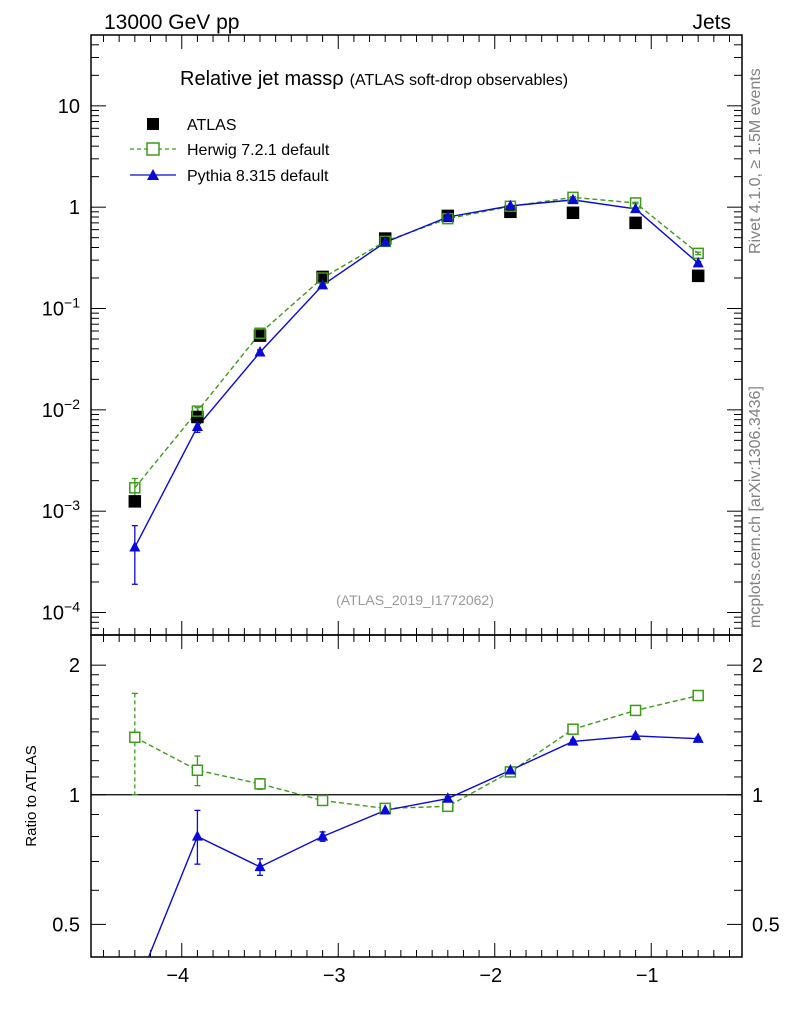 The image size is (786, 1024). What do you see at coordinates (61, 409) in the screenshot?
I see `y-tick-label: 10⁻²` at bounding box center [61, 409].